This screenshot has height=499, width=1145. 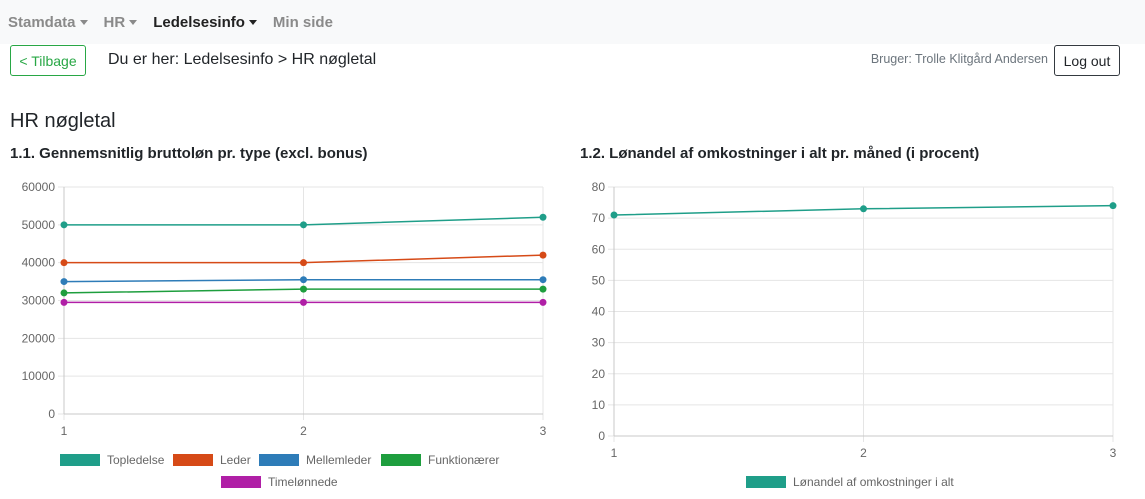 I want to click on y-tick-label: 40000, so click(x=39, y=263).